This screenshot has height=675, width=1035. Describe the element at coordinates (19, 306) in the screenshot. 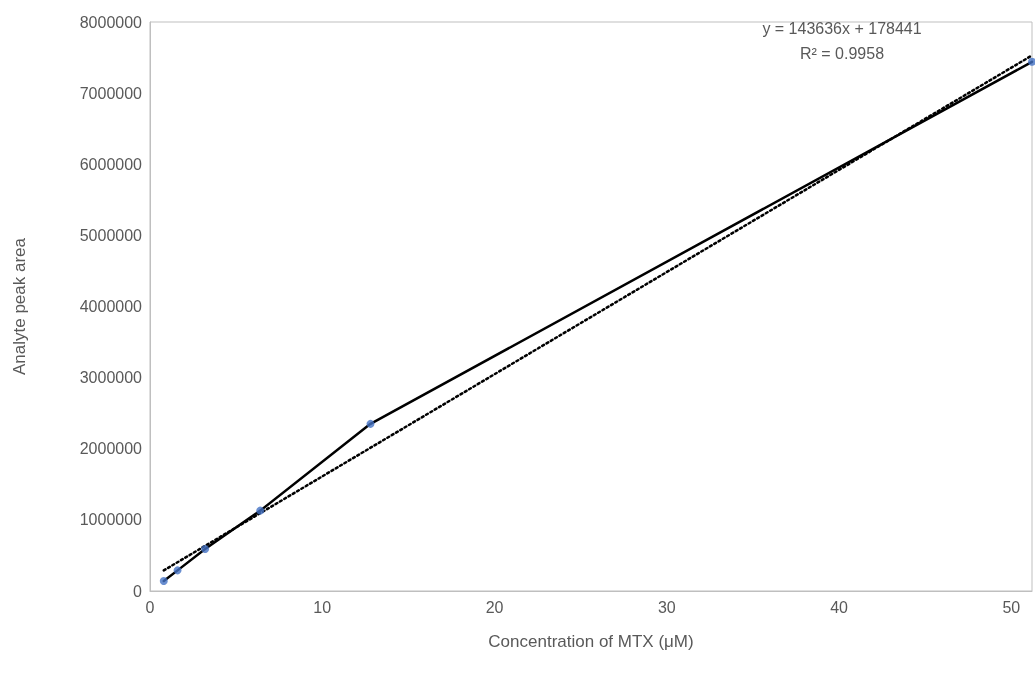

I see `y-axis-title: Analyte peak area` at that location.